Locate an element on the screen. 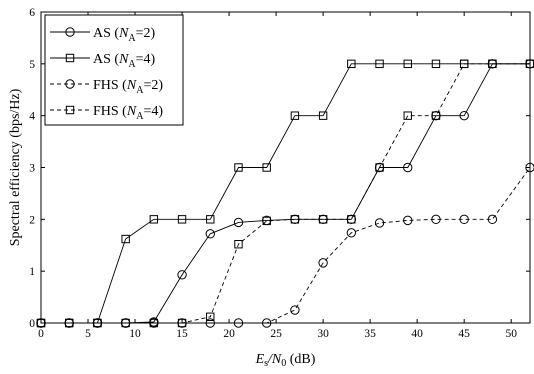 This screenshot has height=374, width=534. y-tick-label: 6 is located at coordinates (32, 13).